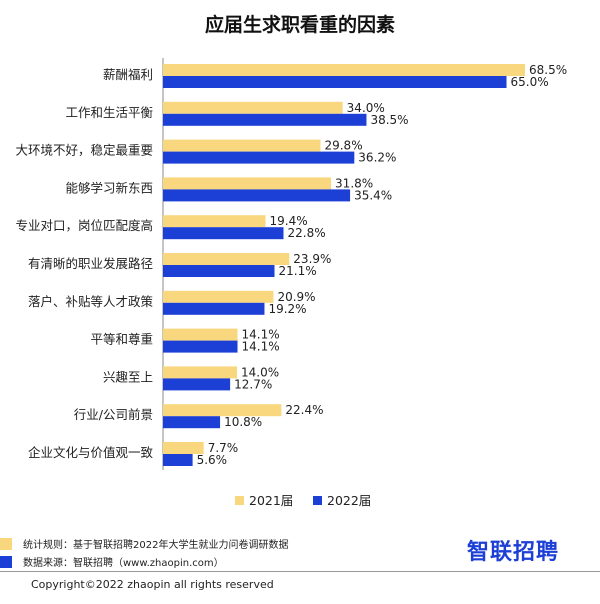  I want to click on category-label: 工作和生活平衡, so click(109, 112).